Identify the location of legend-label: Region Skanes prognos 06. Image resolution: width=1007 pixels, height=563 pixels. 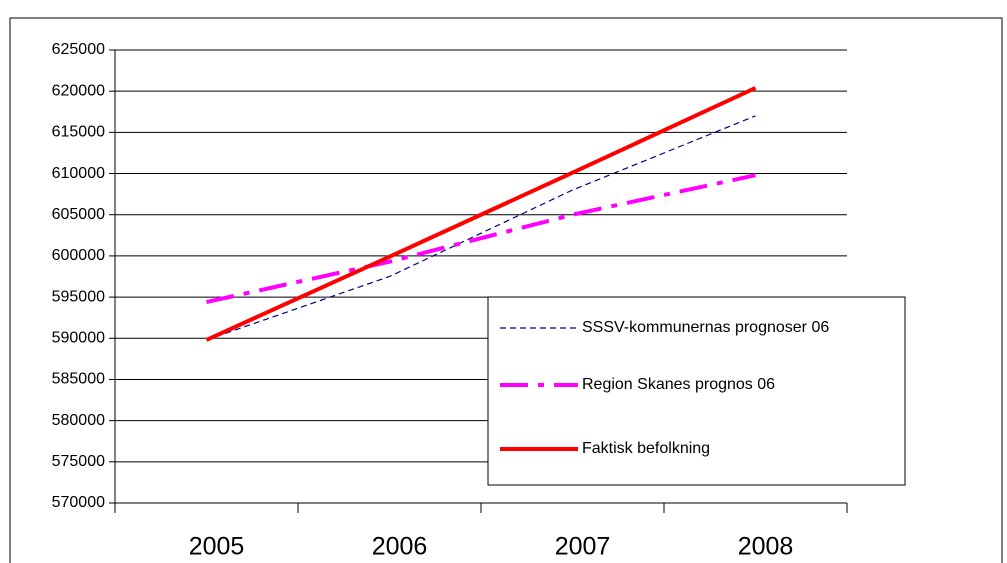
(678, 384).